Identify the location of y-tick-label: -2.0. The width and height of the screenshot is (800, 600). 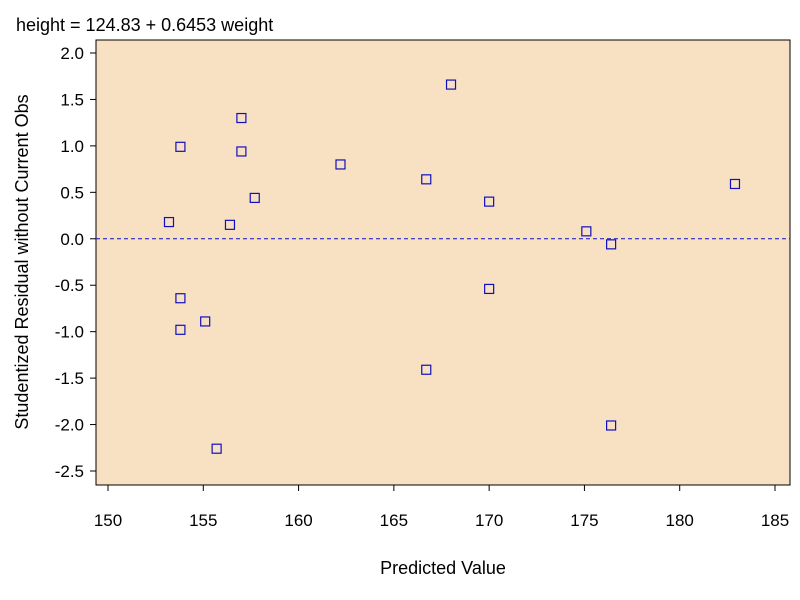
(69, 425).